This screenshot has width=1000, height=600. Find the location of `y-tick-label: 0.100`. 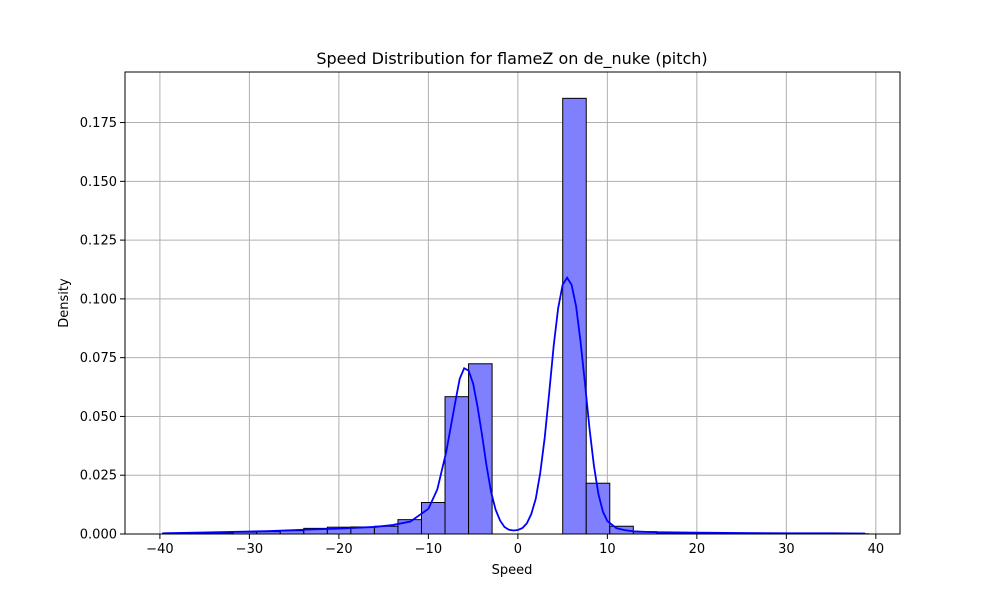

y-tick-label: 0.100 is located at coordinates (98, 299).